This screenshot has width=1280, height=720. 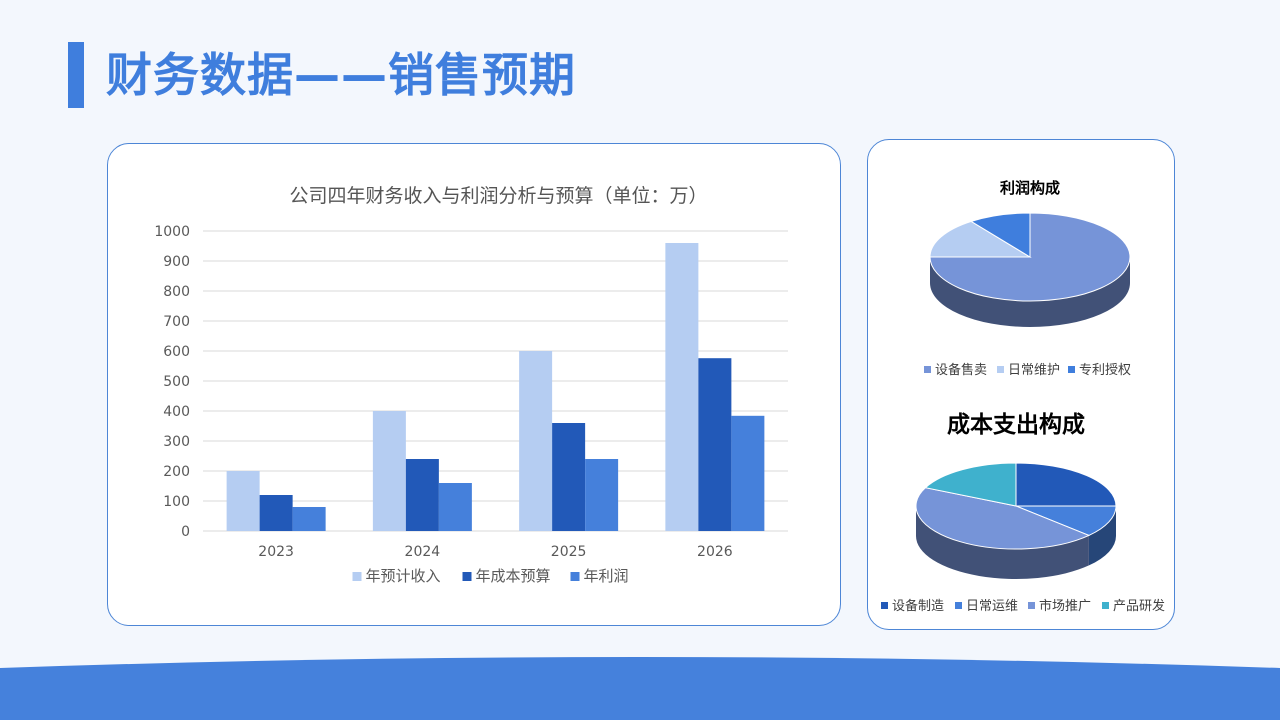 I want to click on y-tick-label: 500, so click(x=176, y=382).